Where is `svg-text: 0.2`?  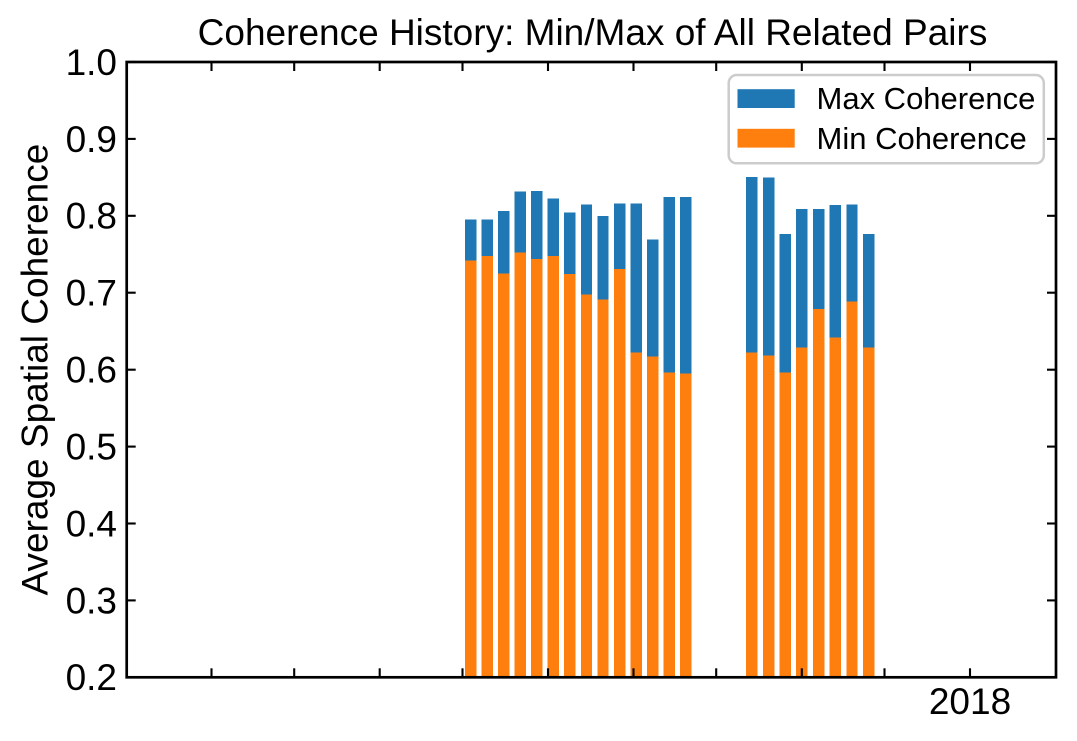
svg-text: 0.2 is located at coordinates (91, 677).